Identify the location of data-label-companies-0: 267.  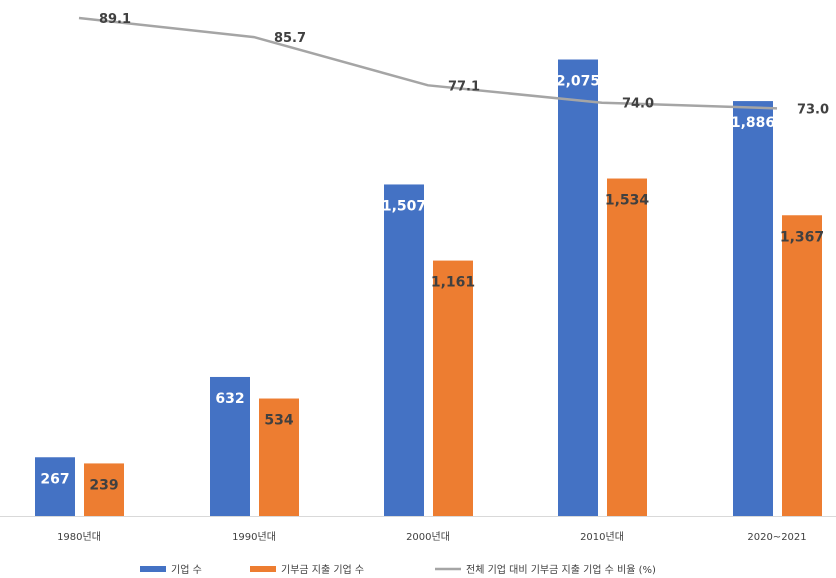
(54, 479).